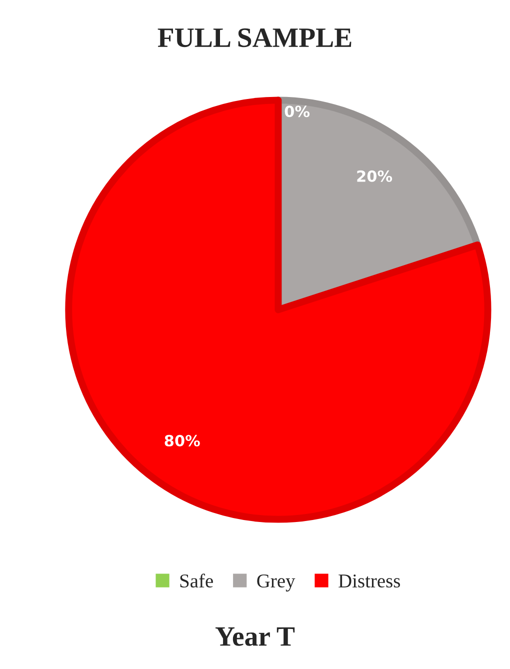  What do you see at coordinates (374, 176) in the screenshot?
I see `data-label: 20%` at bounding box center [374, 176].